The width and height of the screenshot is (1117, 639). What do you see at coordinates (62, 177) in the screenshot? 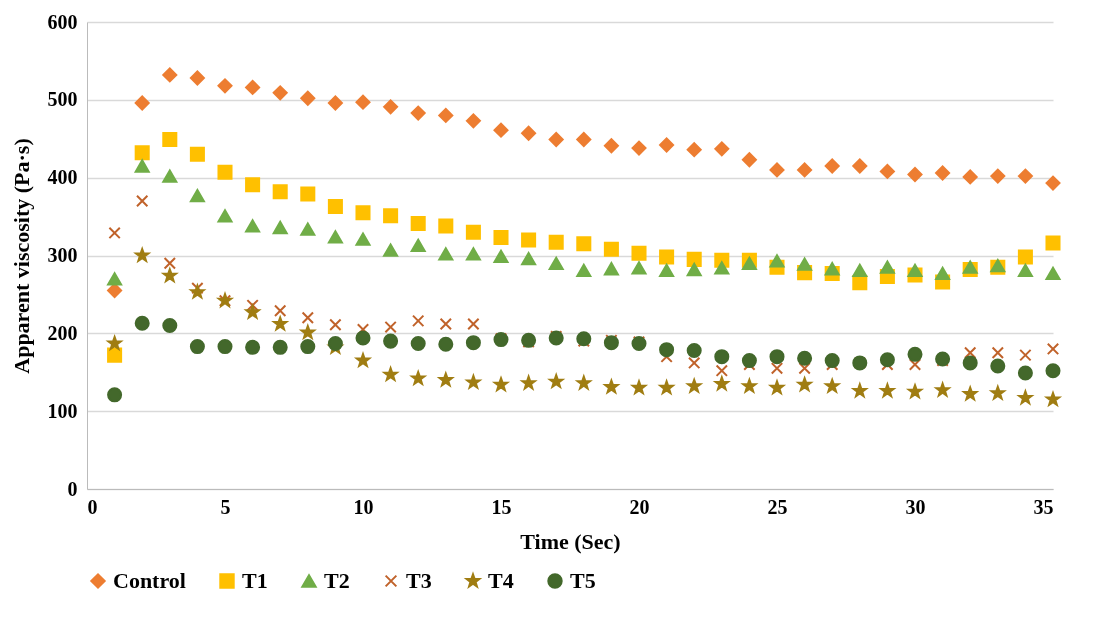
I see `y-tick-label: 400` at bounding box center [62, 177].